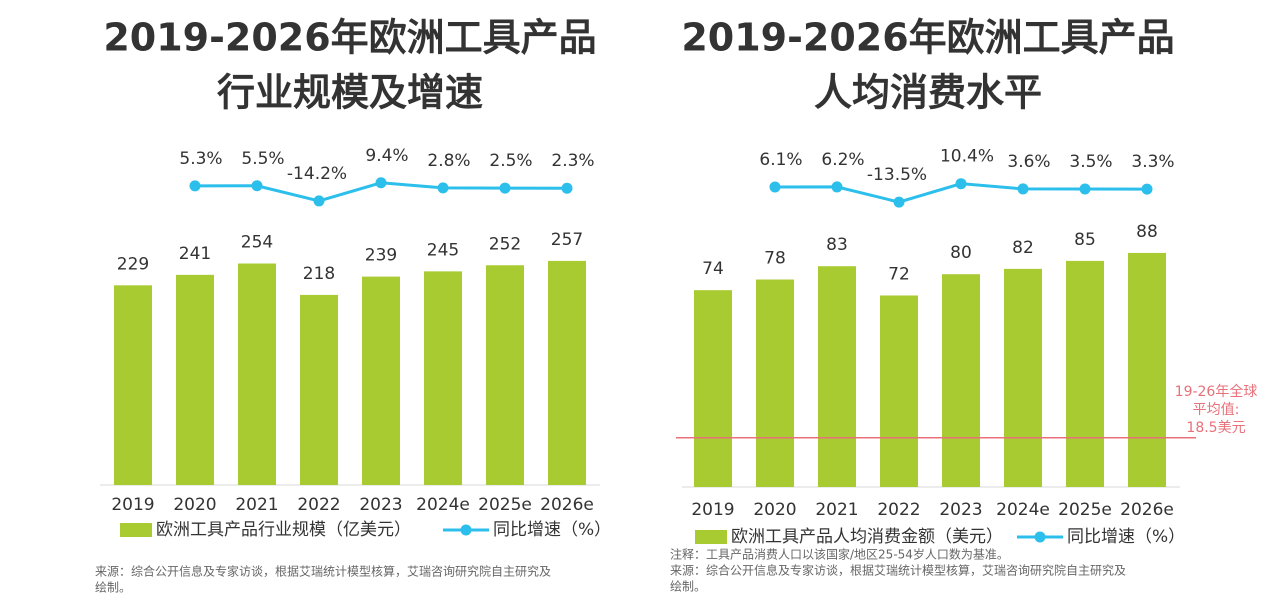  What do you see at coordinates (1023, 248) in the screenshot?
I see `bar-label: 82` at bounding box center [1023, 248].